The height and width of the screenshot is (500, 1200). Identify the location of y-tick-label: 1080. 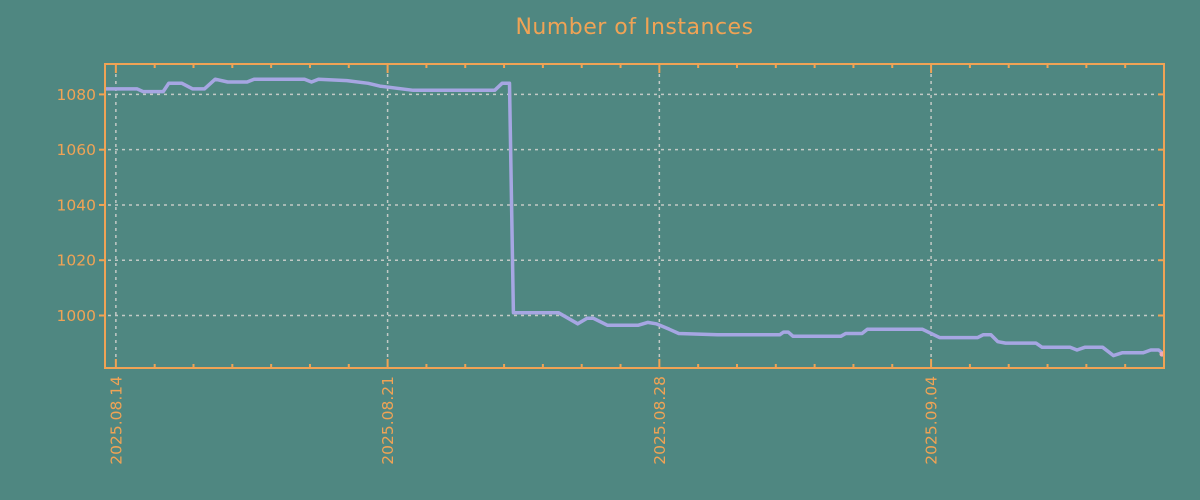
(76, 95).